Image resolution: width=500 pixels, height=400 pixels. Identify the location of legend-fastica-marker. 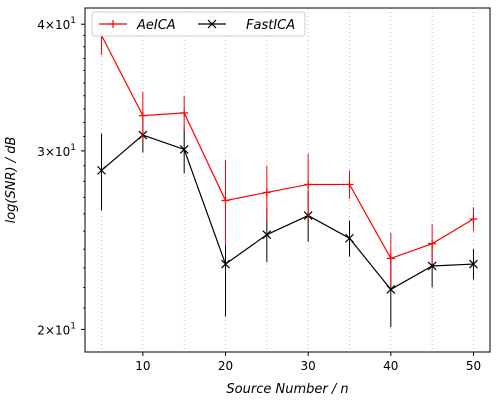
(212, 24).